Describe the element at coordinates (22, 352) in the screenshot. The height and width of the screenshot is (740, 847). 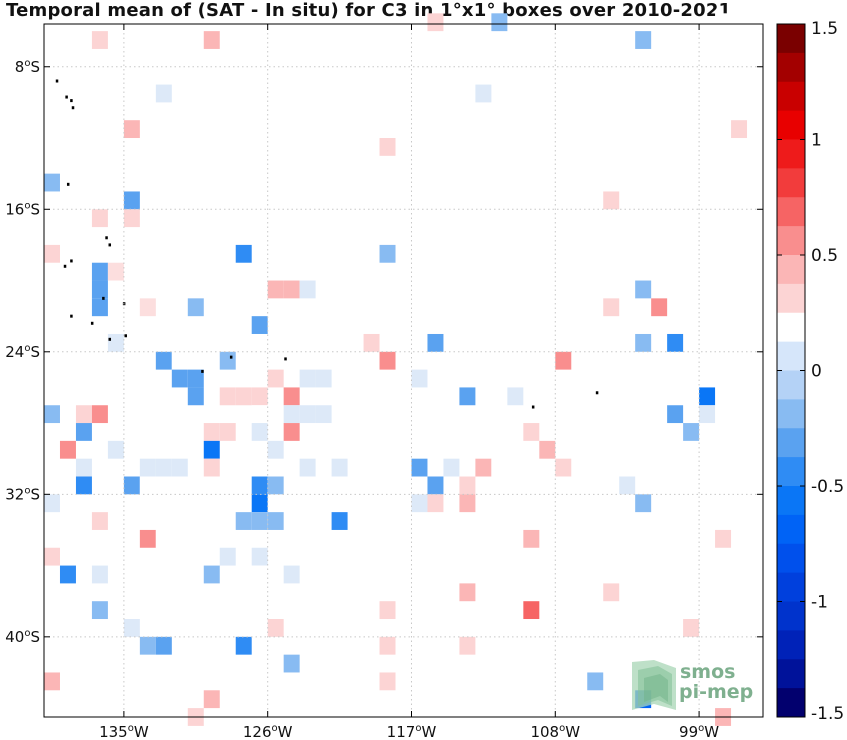
I see `lat-tick-label: 24oS` at that location.